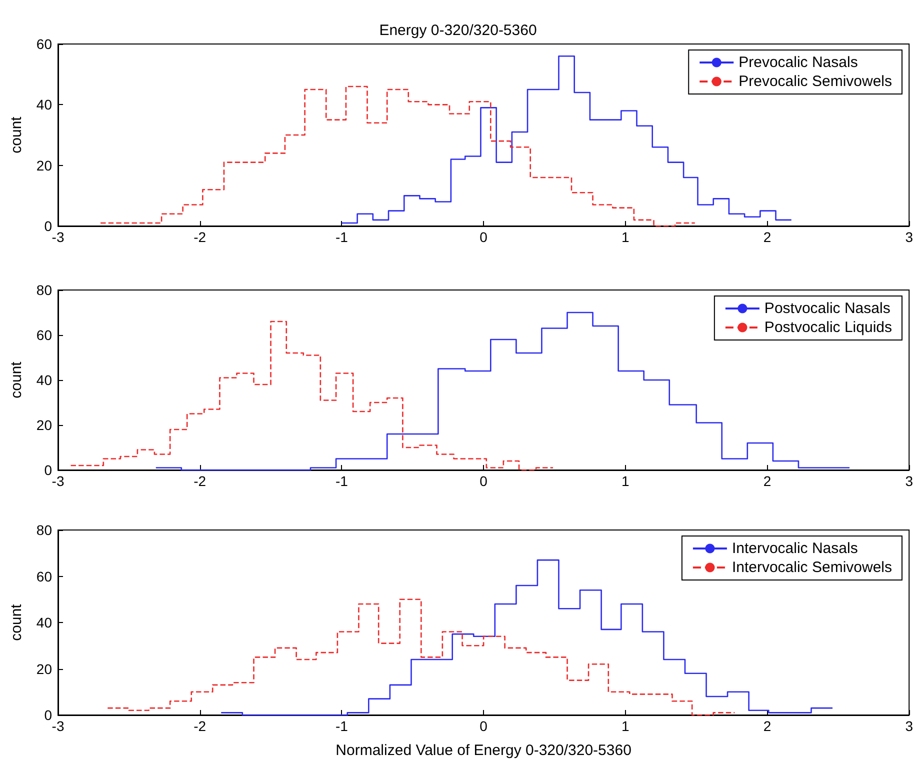 Image resolution: width=916 pixels, height=765 pixels. Describe the element at coordinates (827, 308) in the screenshot. I see `legend-label: Postvocalic Nasals` at that location.